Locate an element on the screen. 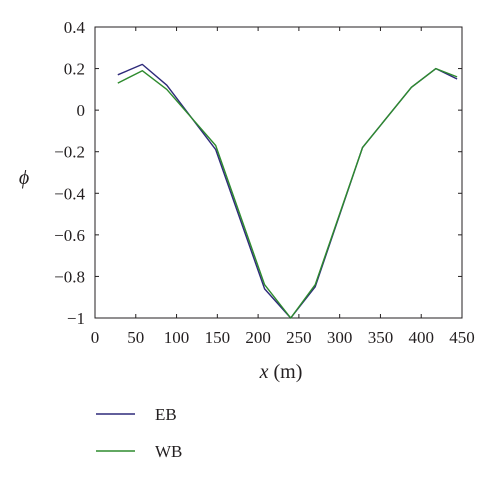  y-tick-label: −0.8 is located at coordinates (69, 276).